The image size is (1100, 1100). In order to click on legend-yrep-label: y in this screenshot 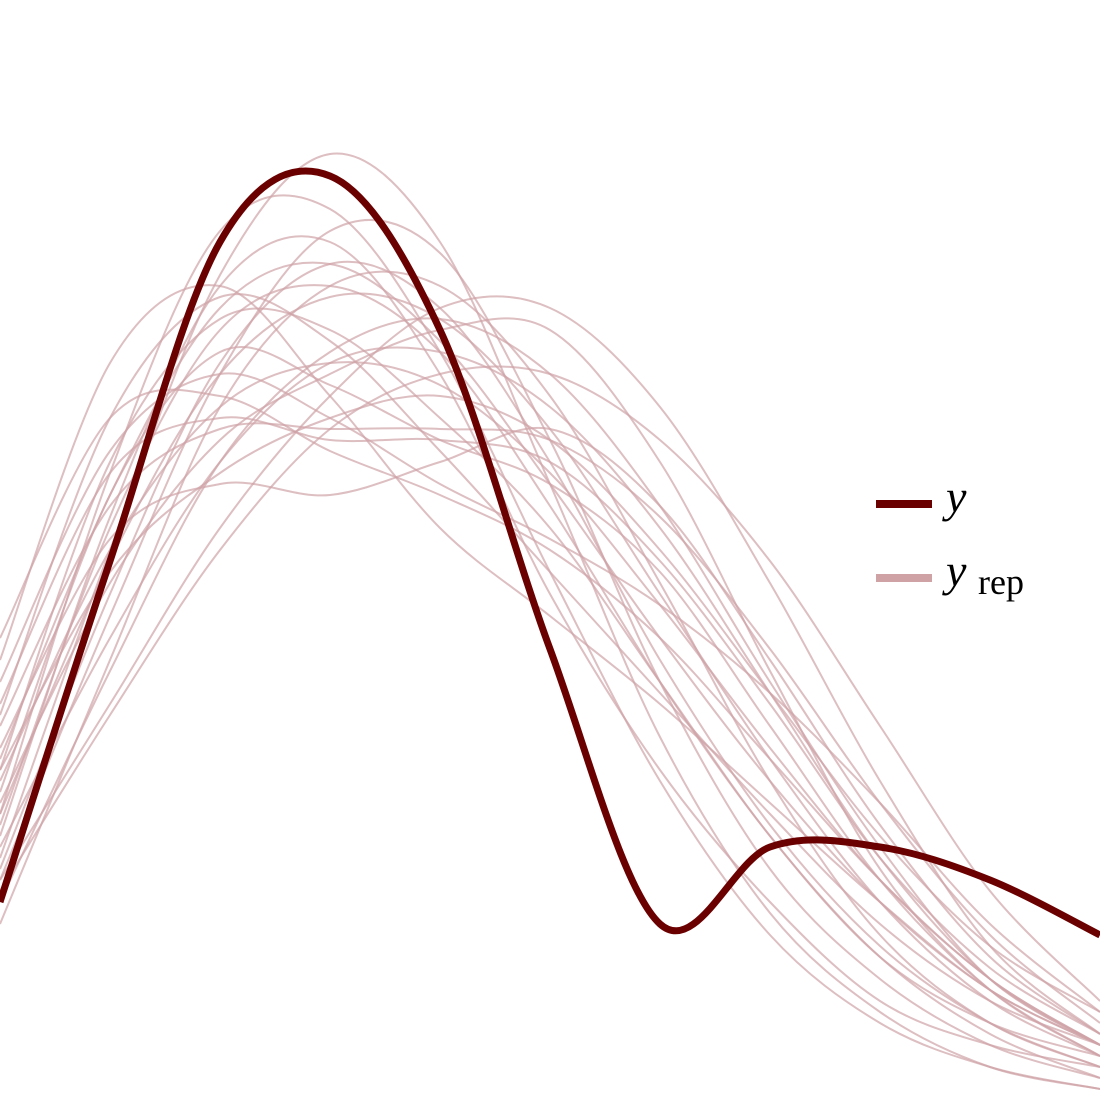, I will do `click(954, 570)`.